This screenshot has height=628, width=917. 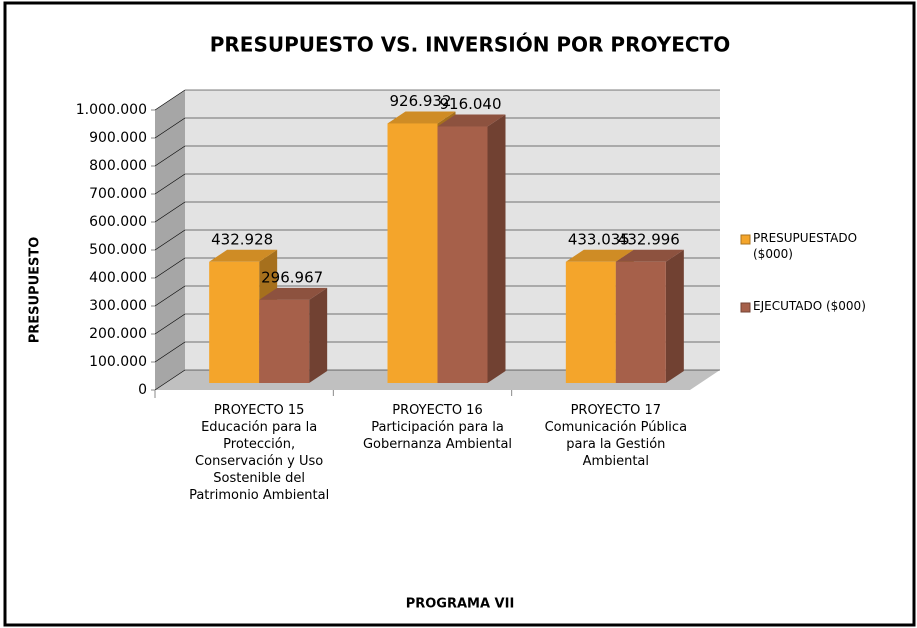 I want to click on x-axis-label: PROGRAMA VII, so click(x=460, y=604).